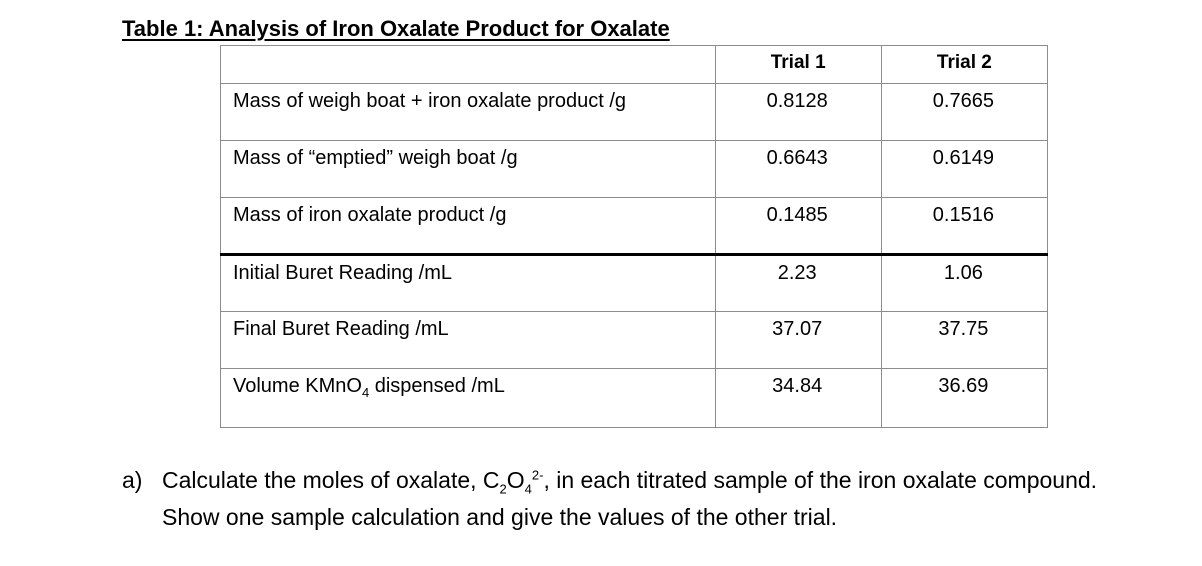 This screenshot has height=566, width=1202. I want to click on trial-1-value: 37.07, so click(798, 340).